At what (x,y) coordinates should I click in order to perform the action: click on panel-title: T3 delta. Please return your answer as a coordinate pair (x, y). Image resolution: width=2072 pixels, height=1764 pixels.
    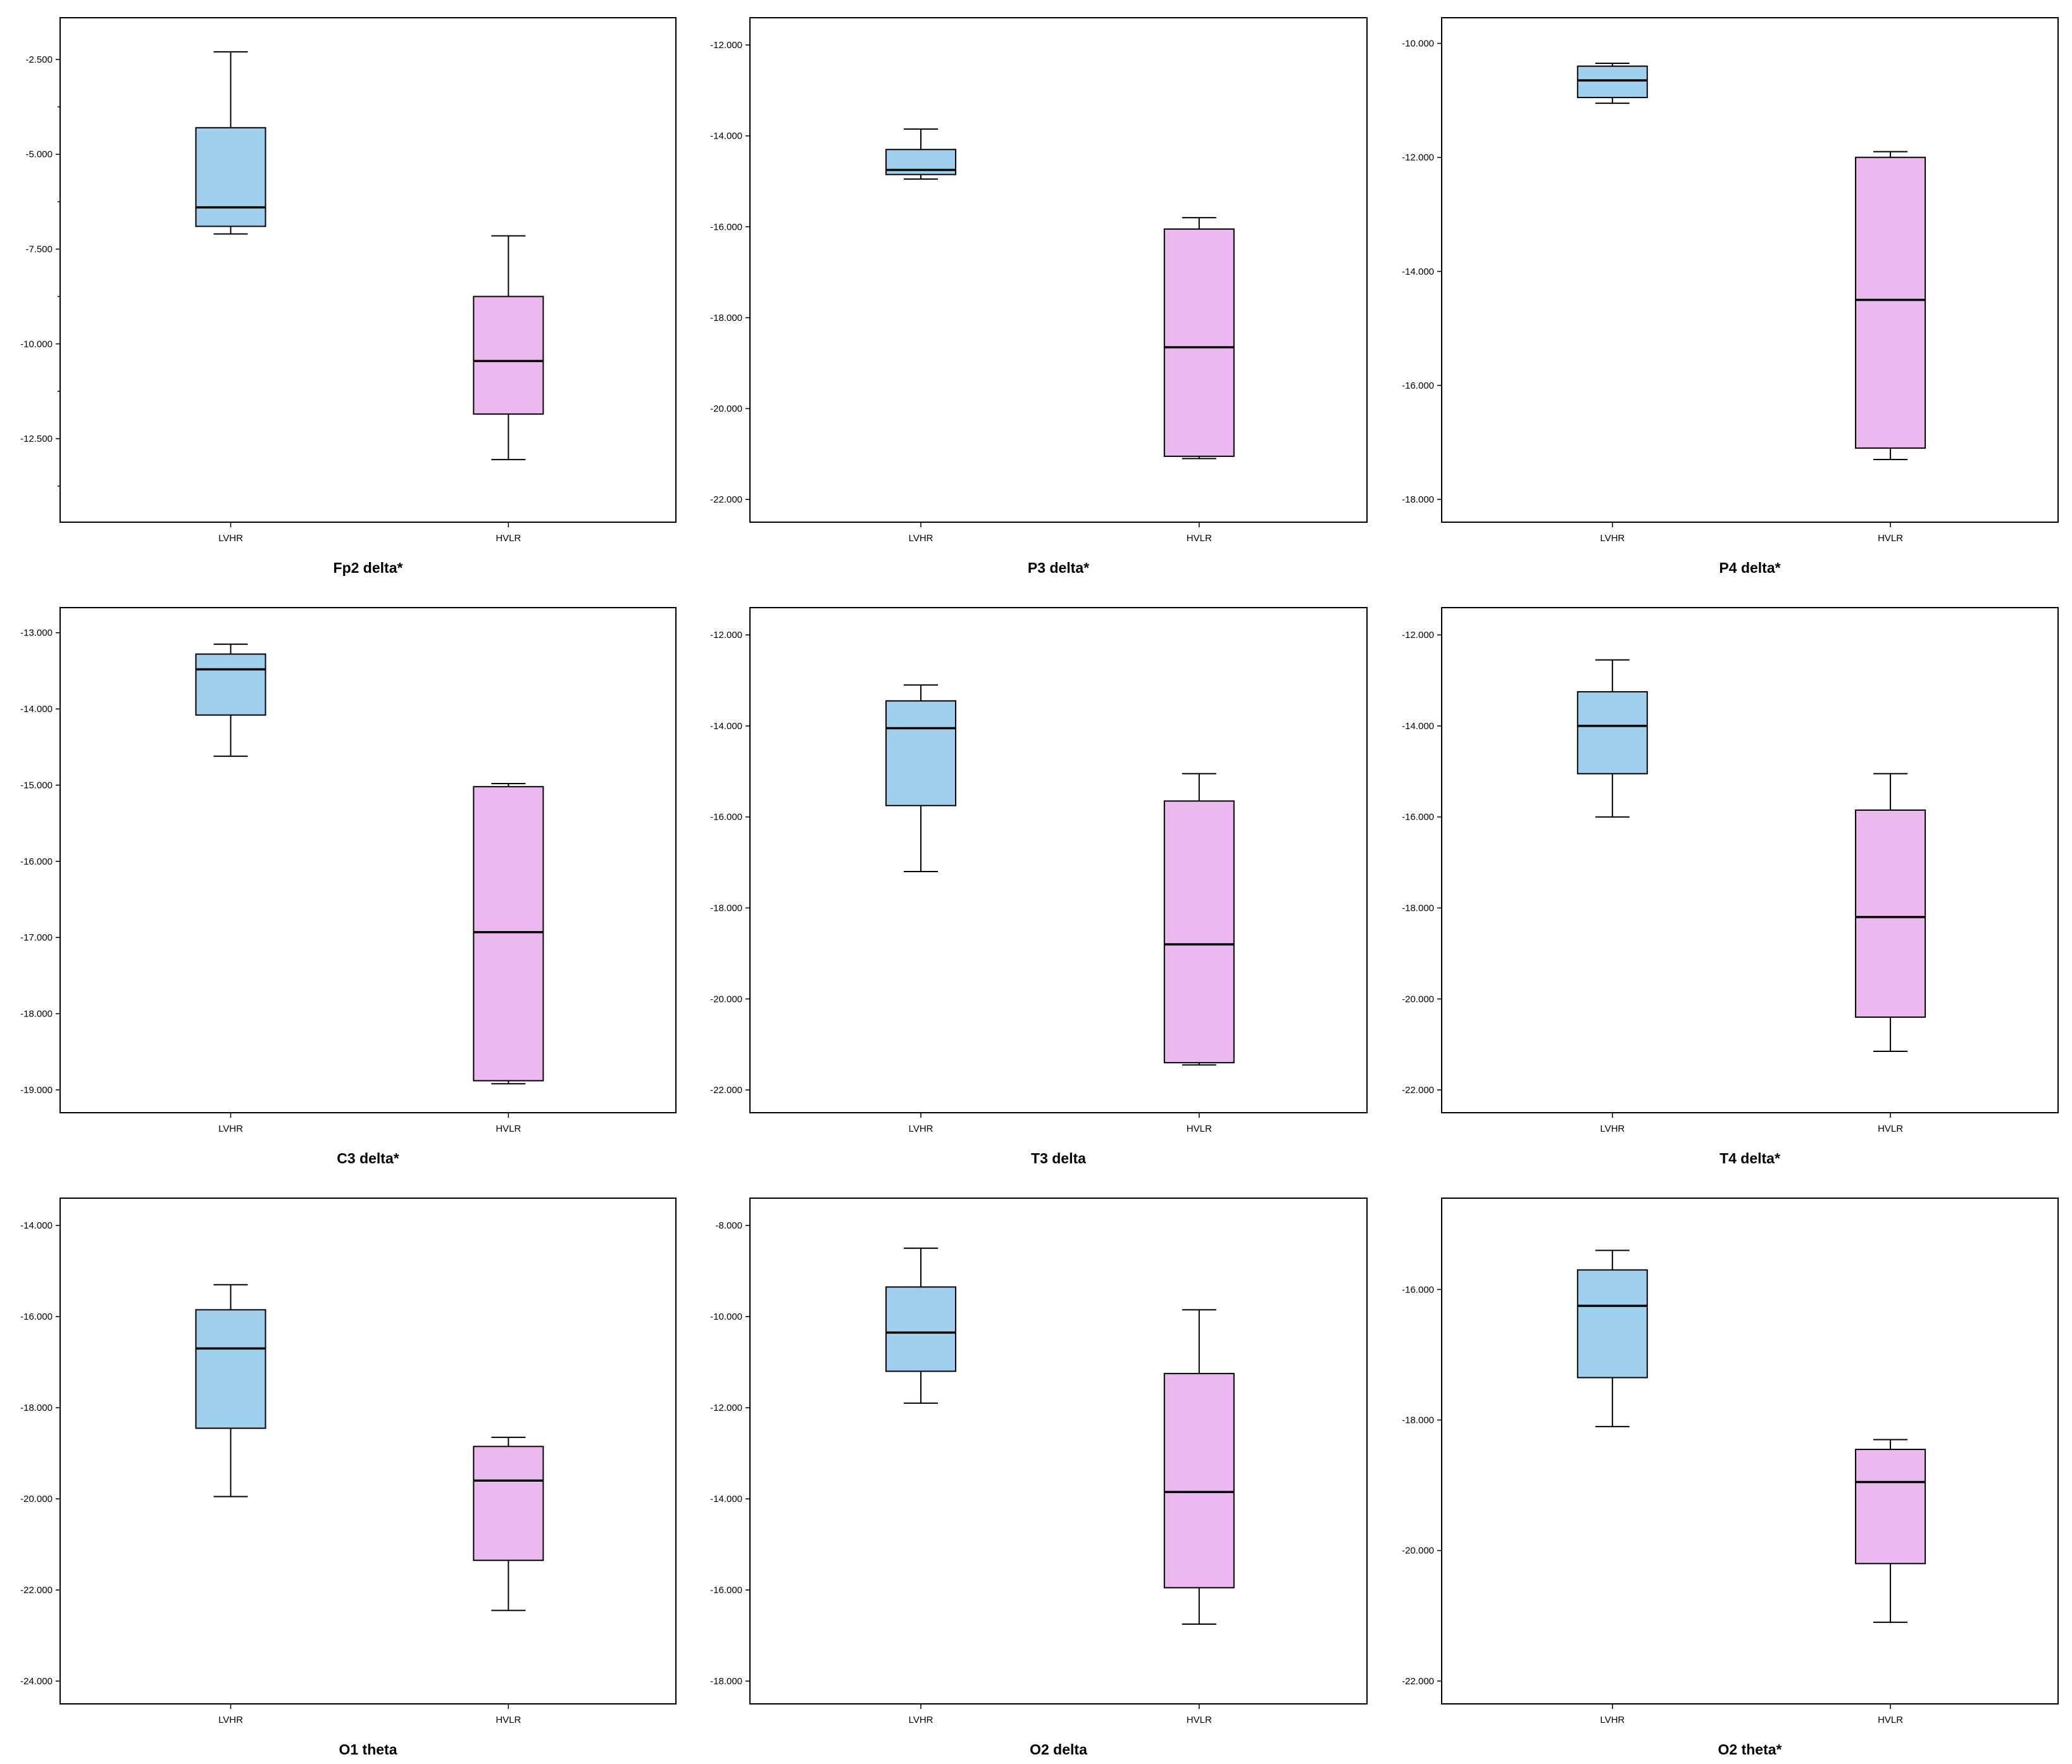
    Looking at the image, I should click on (1058, 1158).